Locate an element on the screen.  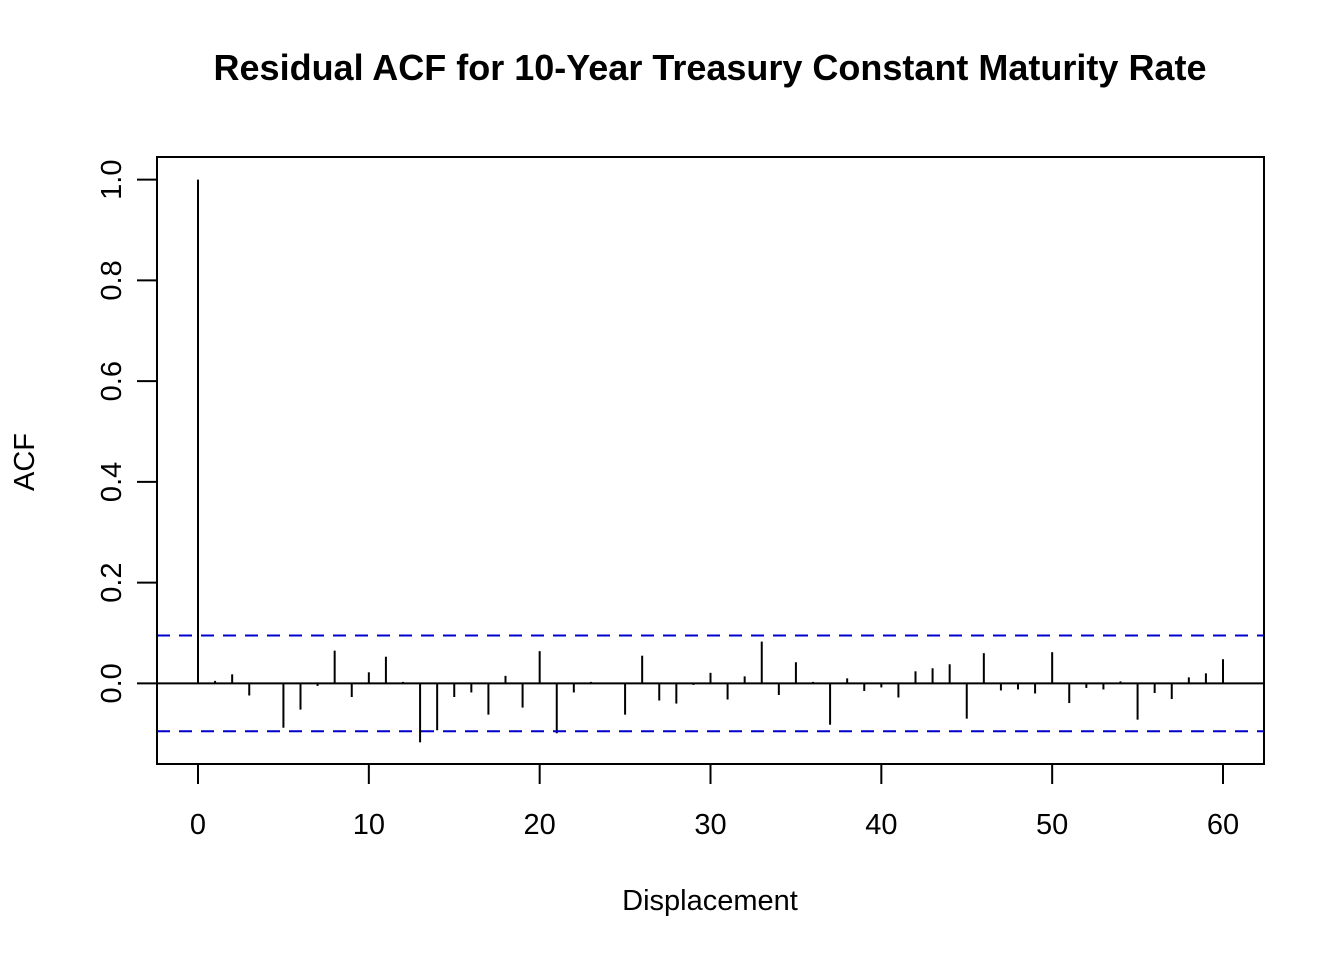
y-tick-label-5: 1.0 is located at coordinates (112, 180).